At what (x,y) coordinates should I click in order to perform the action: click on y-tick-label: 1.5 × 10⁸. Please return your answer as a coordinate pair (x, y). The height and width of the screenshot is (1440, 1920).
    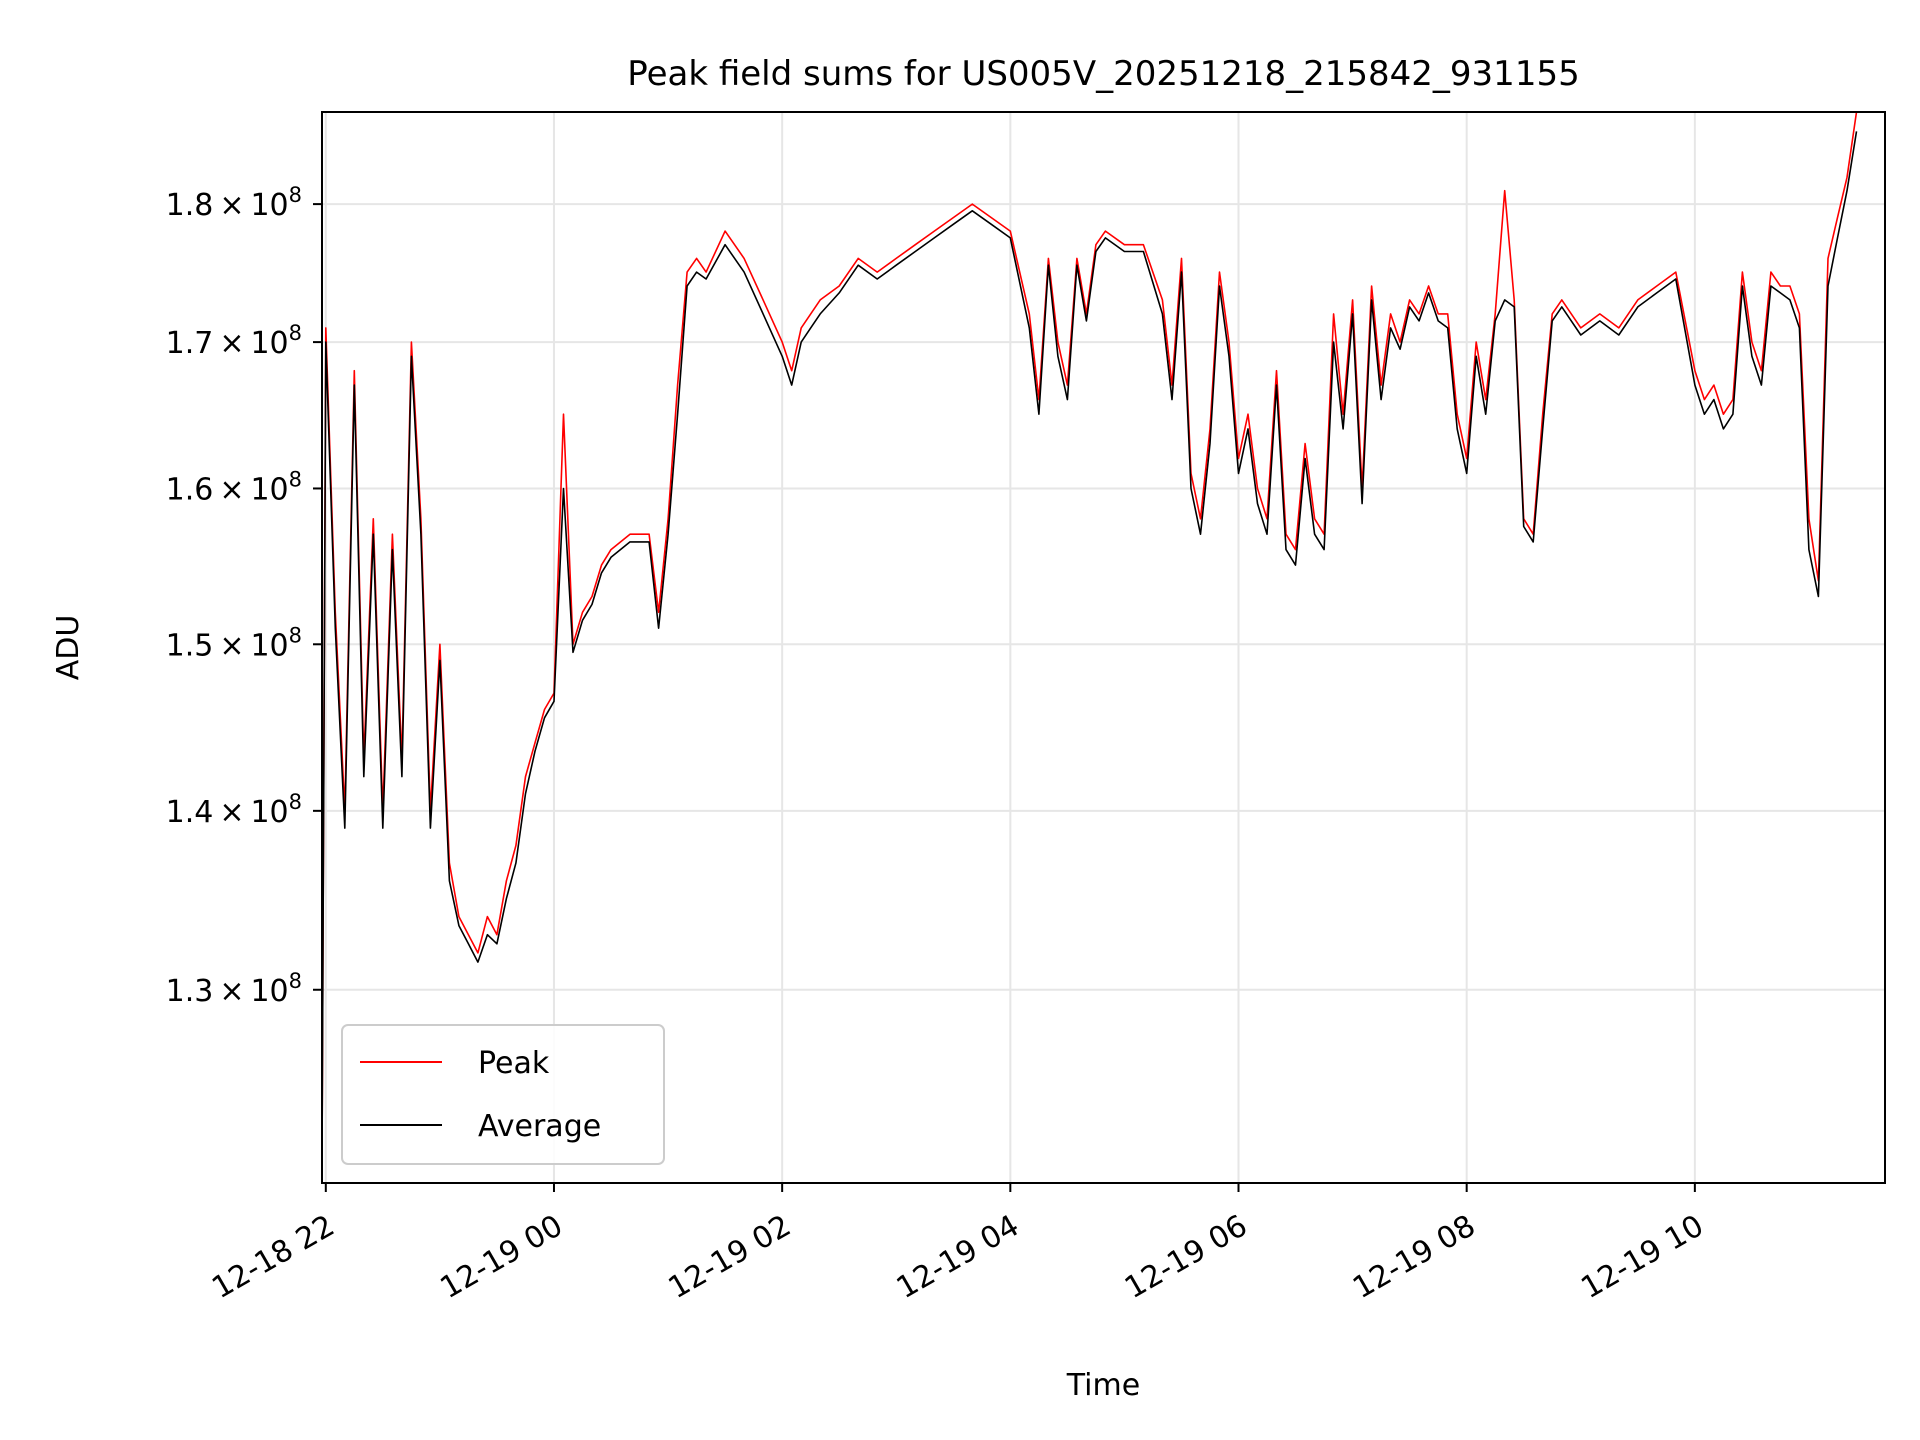
    Looking at the image, I should click on (234, 643).